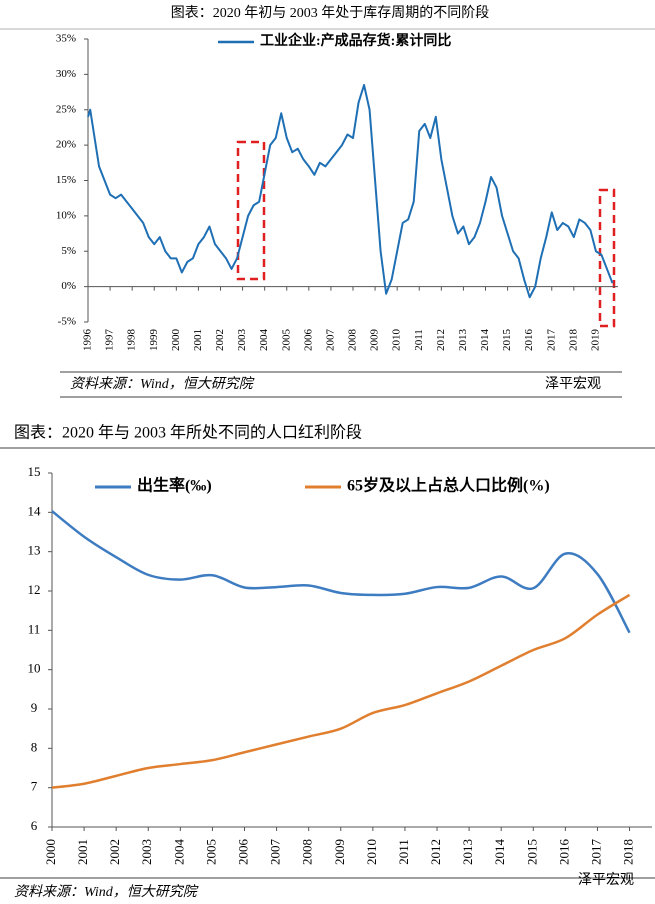 The image size is (655, 904). I want to click on y-tick-label: 14, so click(35, 510).